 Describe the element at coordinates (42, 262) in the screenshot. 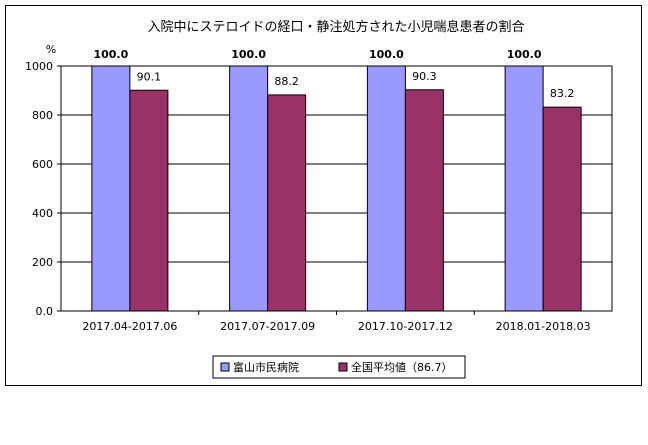

I see `y-tick-label: 200` at that location.